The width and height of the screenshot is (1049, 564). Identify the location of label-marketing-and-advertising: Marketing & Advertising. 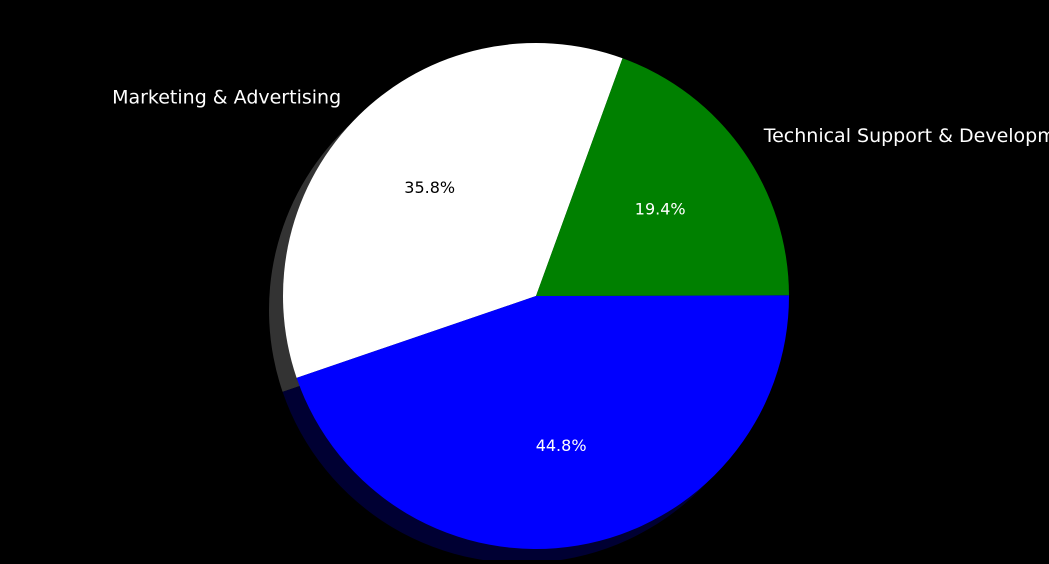
(226, 97).